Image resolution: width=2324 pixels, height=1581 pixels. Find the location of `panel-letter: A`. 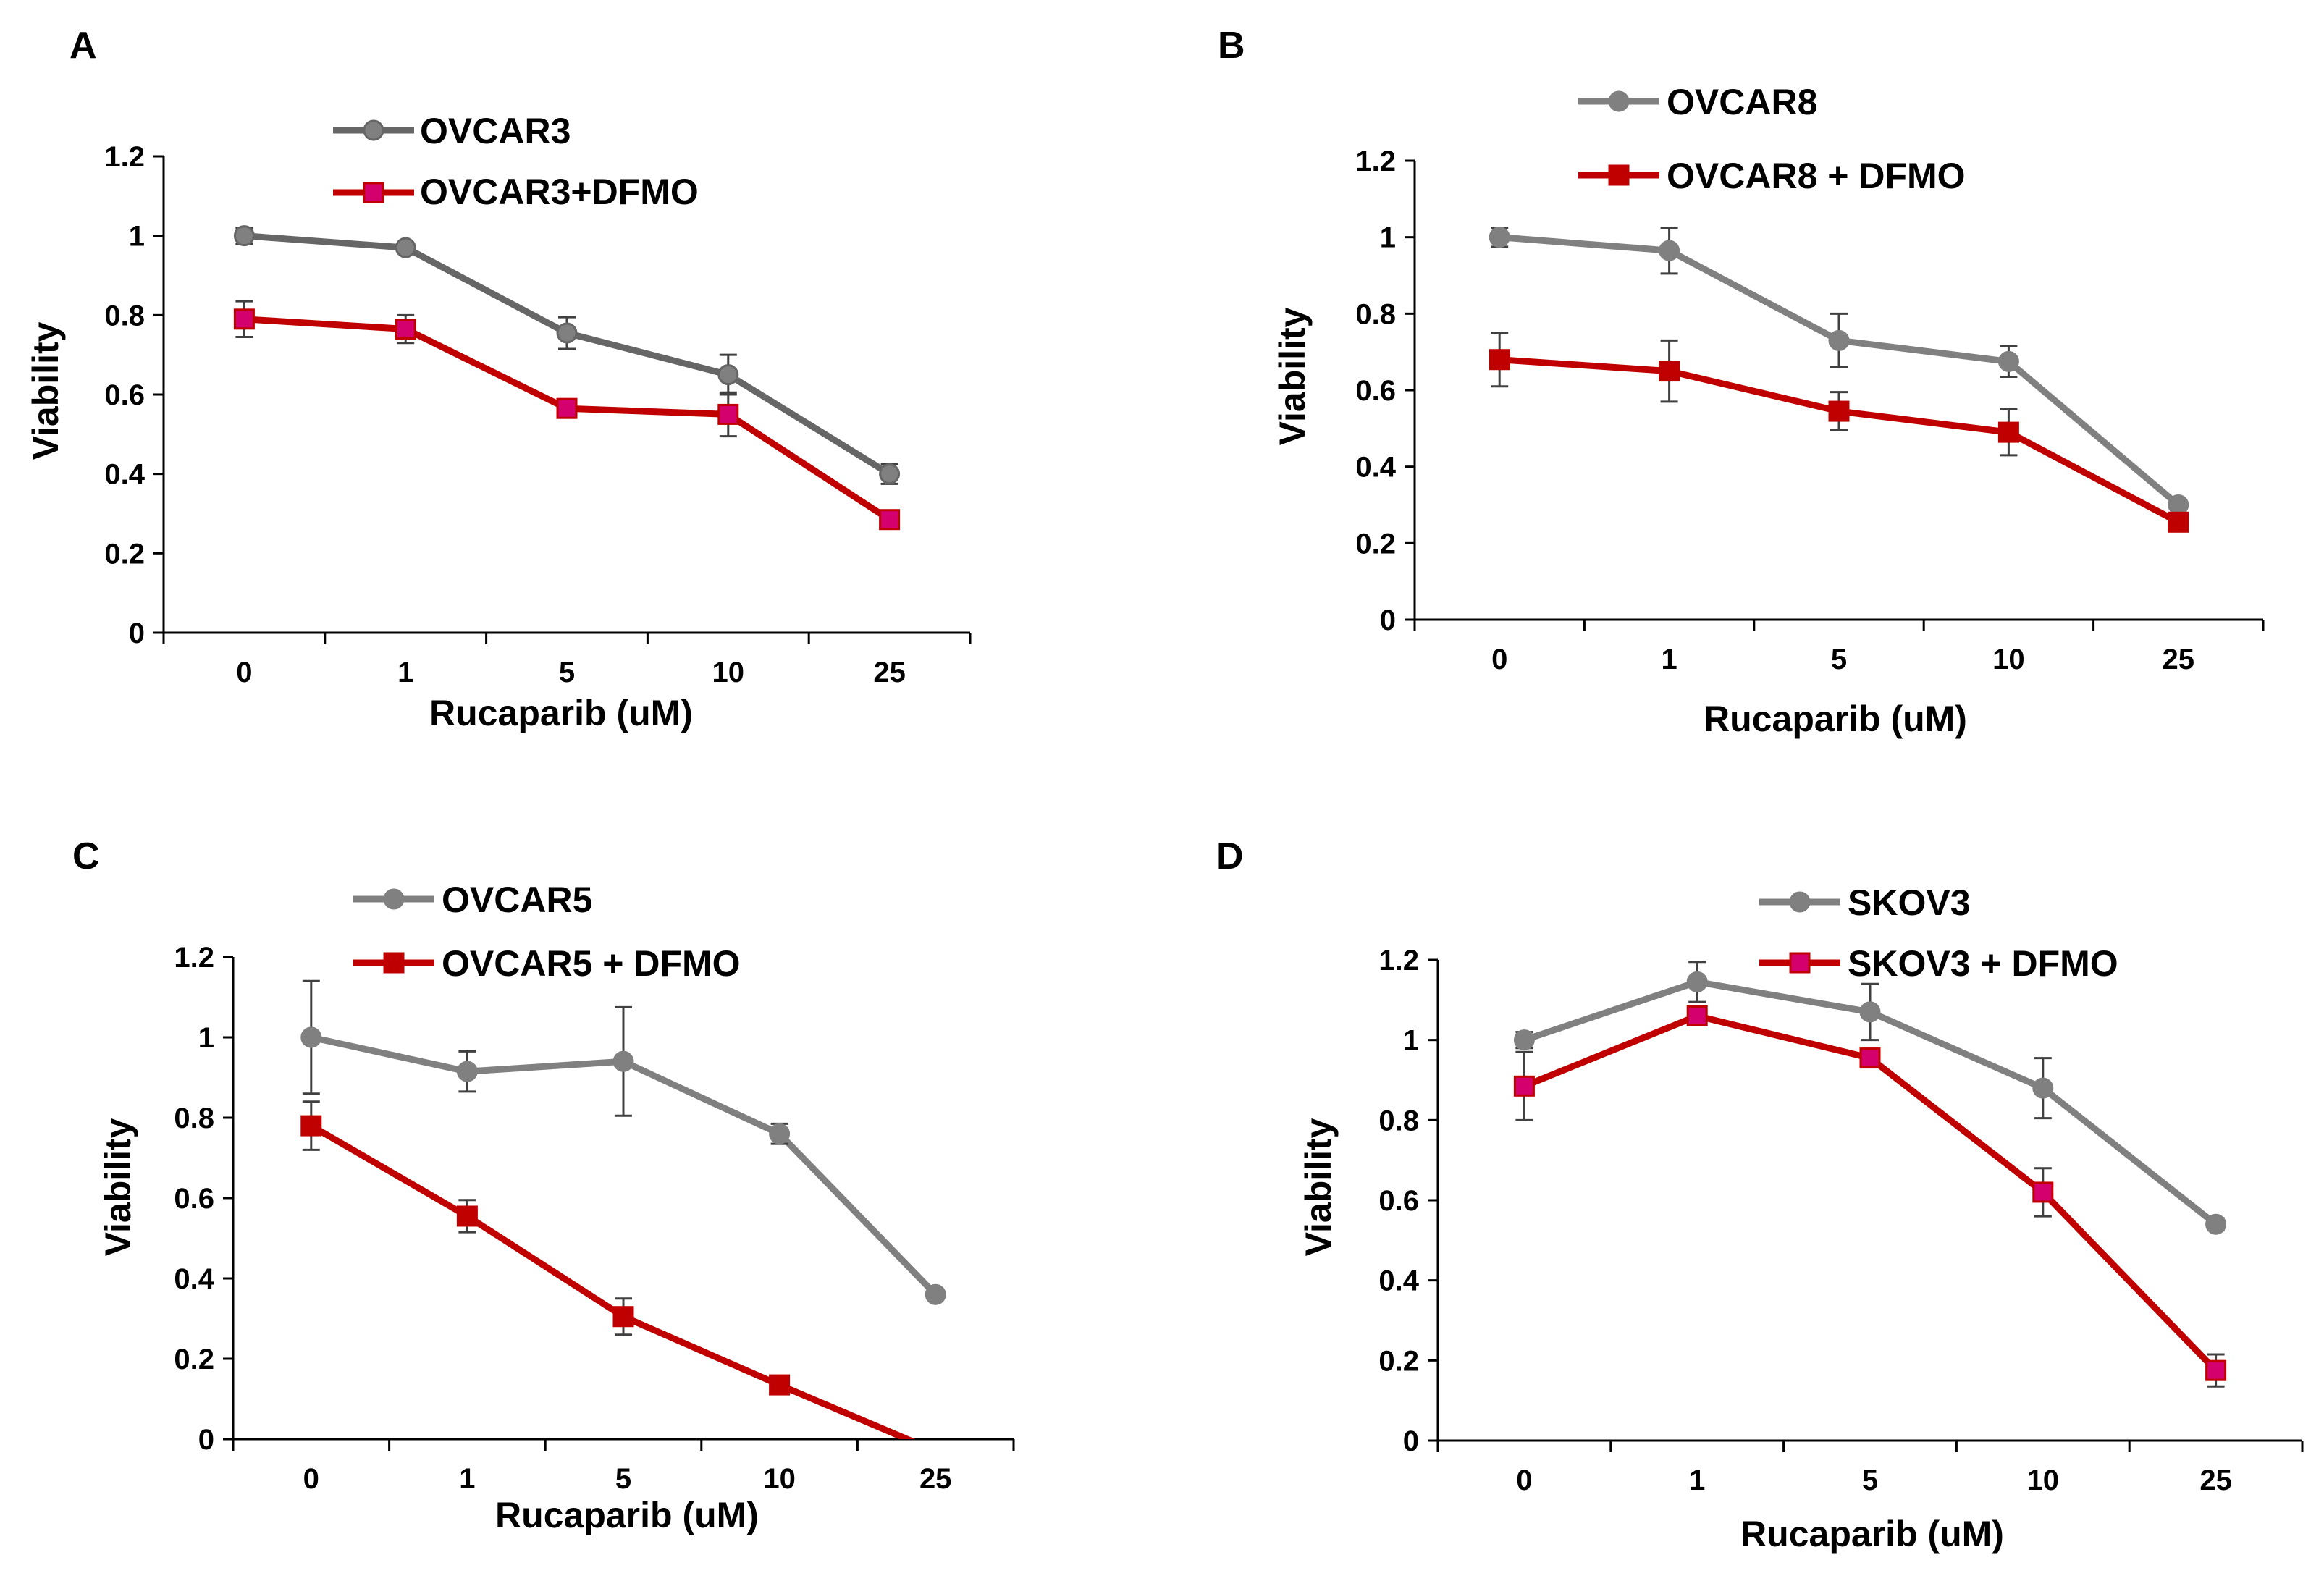

panel-letter: A is located at coordinates (83, 46).